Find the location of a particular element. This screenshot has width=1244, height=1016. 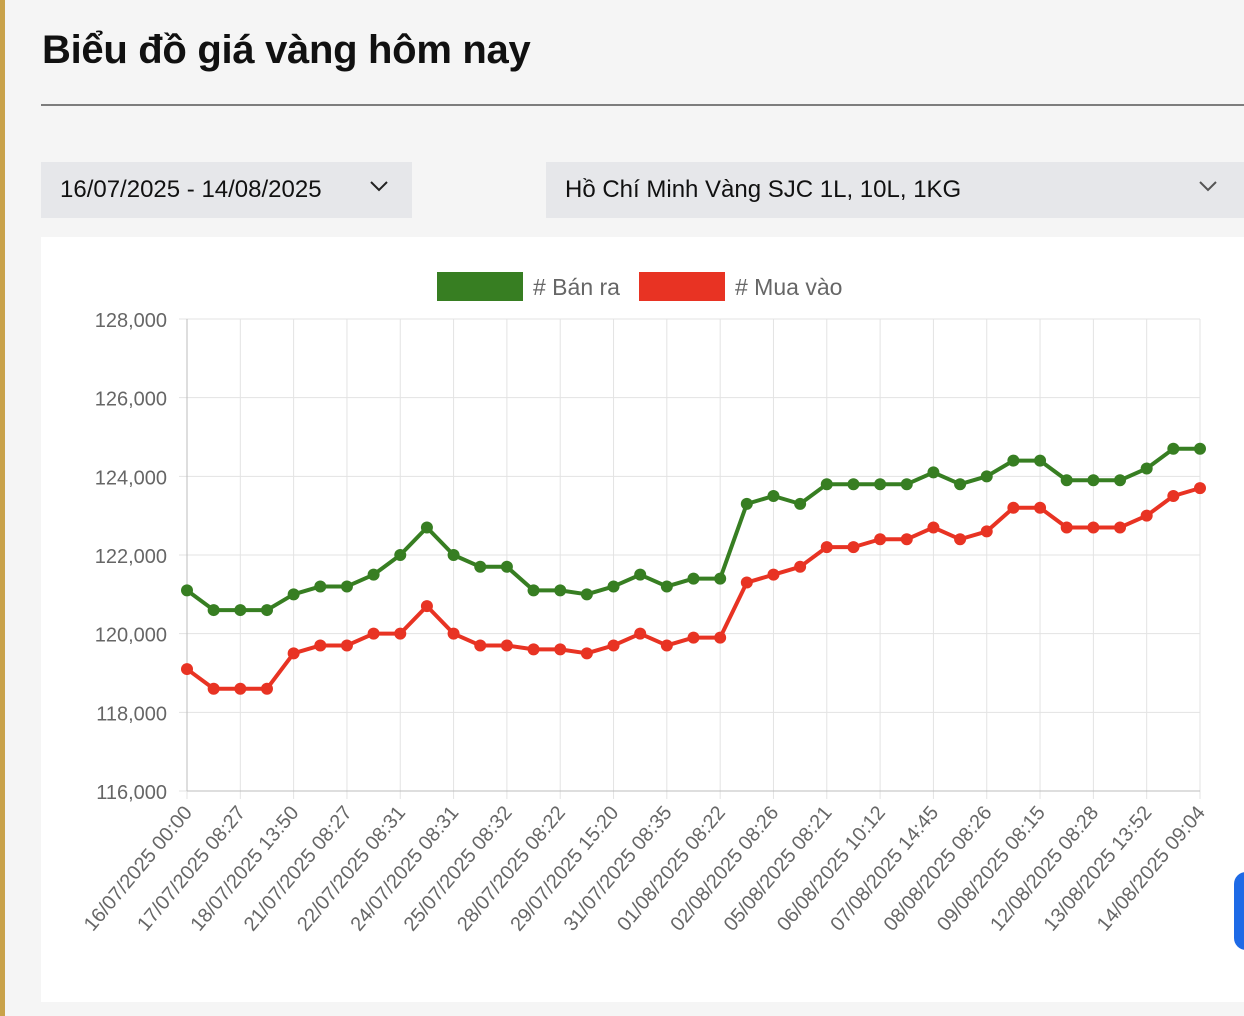

page-title: Biểu đồ giá vàng hôm nay is located at coordinates (286, 50).